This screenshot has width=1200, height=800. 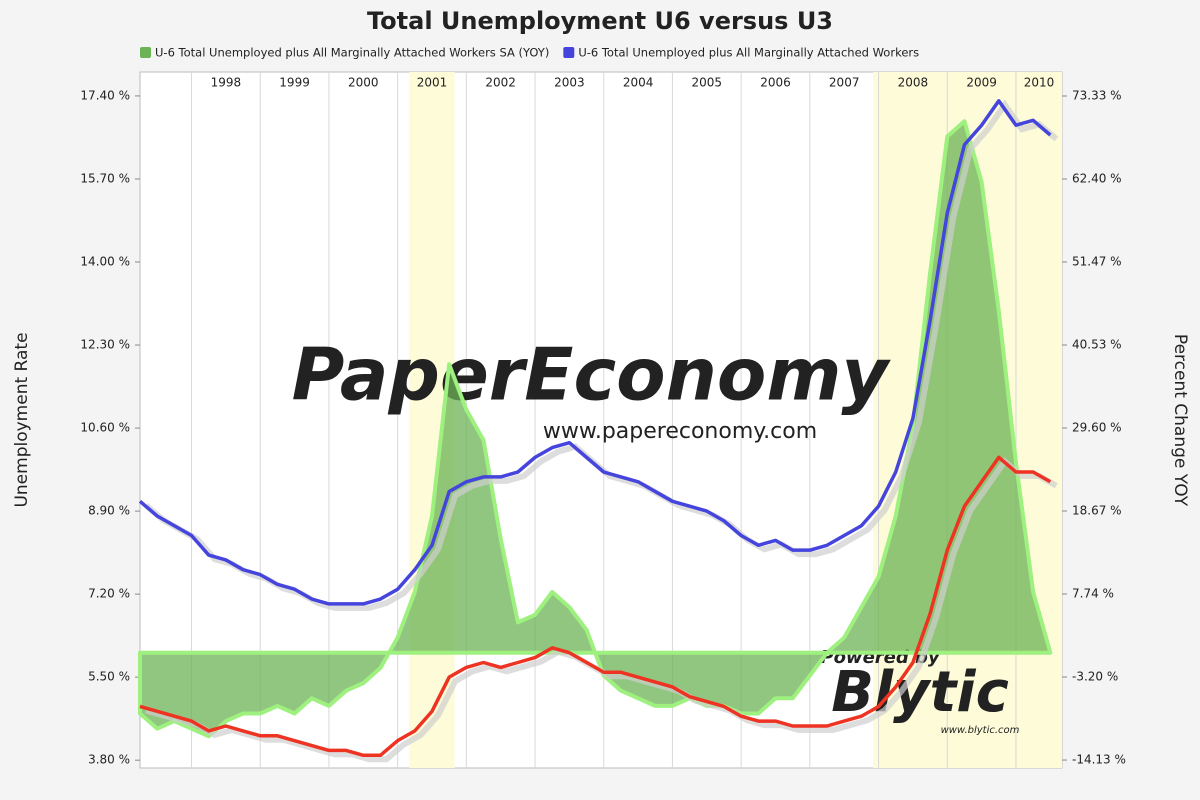 What do you see at coordinates (775, 83) in the screenshot?
I see `x-tick-label: 2006` at bounding box center [775, 83].